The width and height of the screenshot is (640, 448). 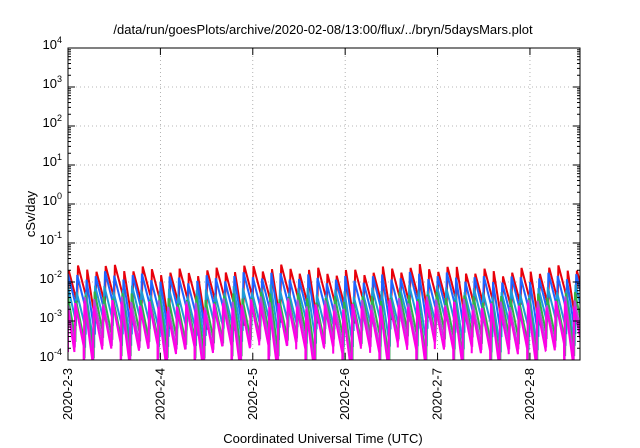 I want to click on y-tick-label: 10⁻², so click(x=51, y=277).